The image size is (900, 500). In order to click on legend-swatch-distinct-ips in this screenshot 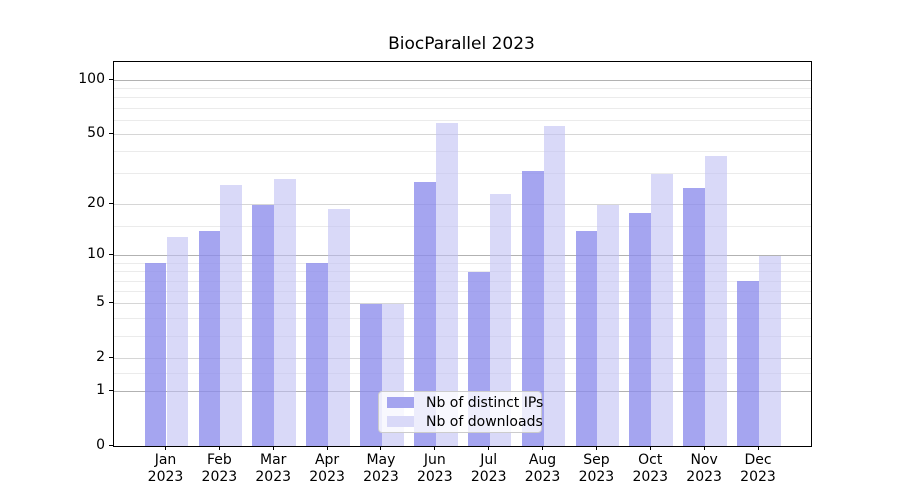, I will do `click(400, 402)`.